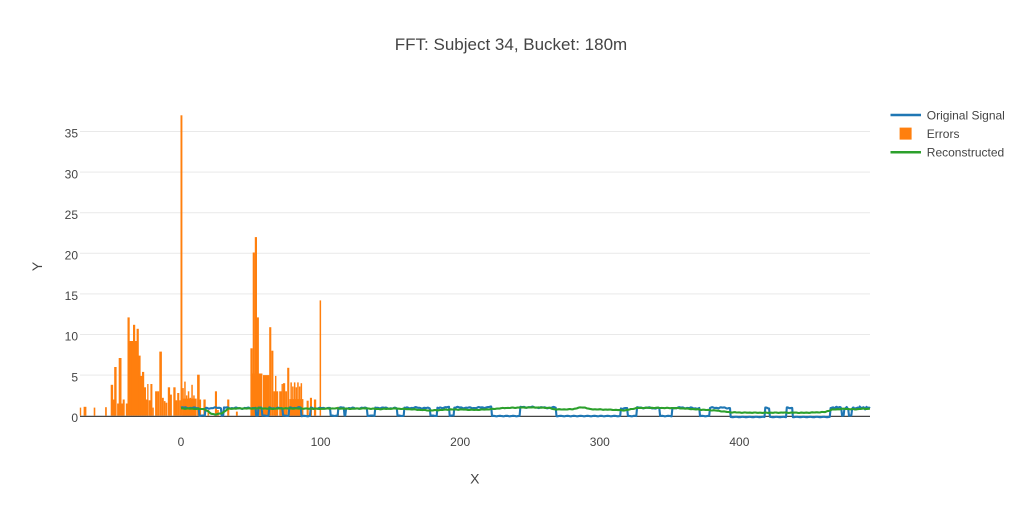 The height and width of the screenshot is (517, 1024). I want to click on svg-text: Reconstructed, so click(965, 153).